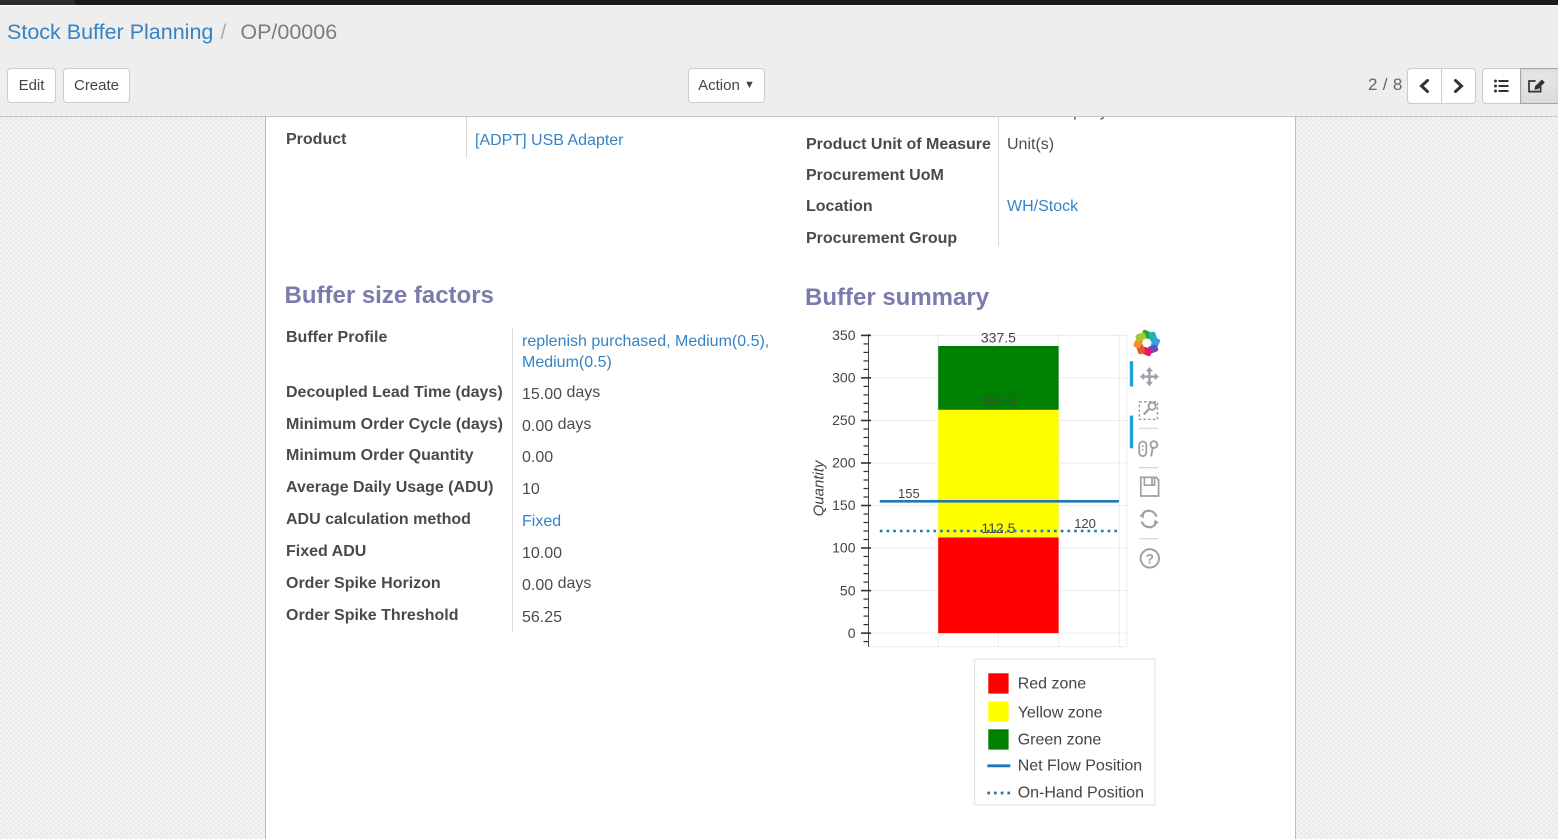 The width and height of the screenshot is (1558, 839). What do you see at coordinates (998, 401) in the screenshot?
I see `svg-text: 262.5` at bounding box center [998, 401].